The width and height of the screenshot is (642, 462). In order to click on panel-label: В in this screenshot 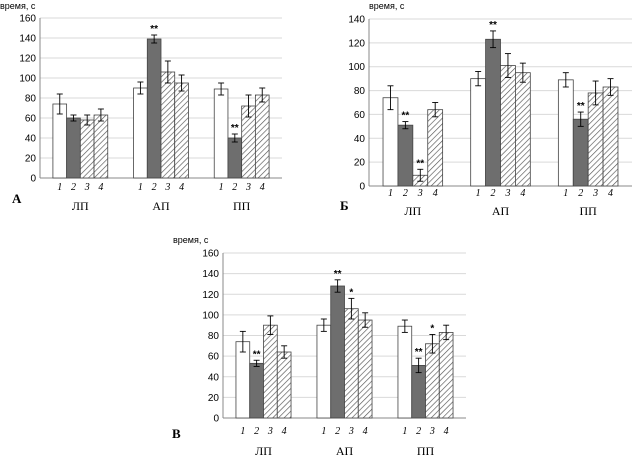, I will do `click(176, 433)`.